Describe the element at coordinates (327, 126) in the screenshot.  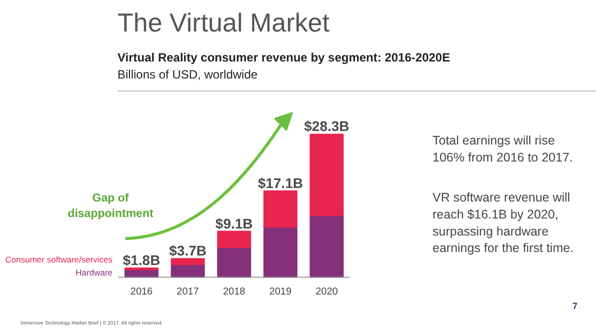
I see `annotation: $28.3B` at that location.